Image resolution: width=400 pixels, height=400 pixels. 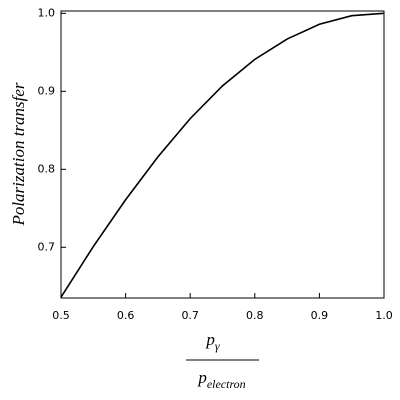 I want to click on x-label-den-sub: electron, so click(x=226, y=384).